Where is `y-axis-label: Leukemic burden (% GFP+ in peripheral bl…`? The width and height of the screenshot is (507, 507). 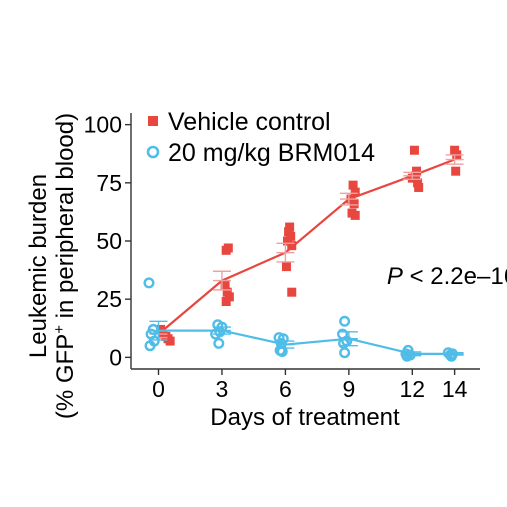
y-axis-label: Leukemic burden (% GFP+ in peripheral bl… is located at coordinates (52, 266).